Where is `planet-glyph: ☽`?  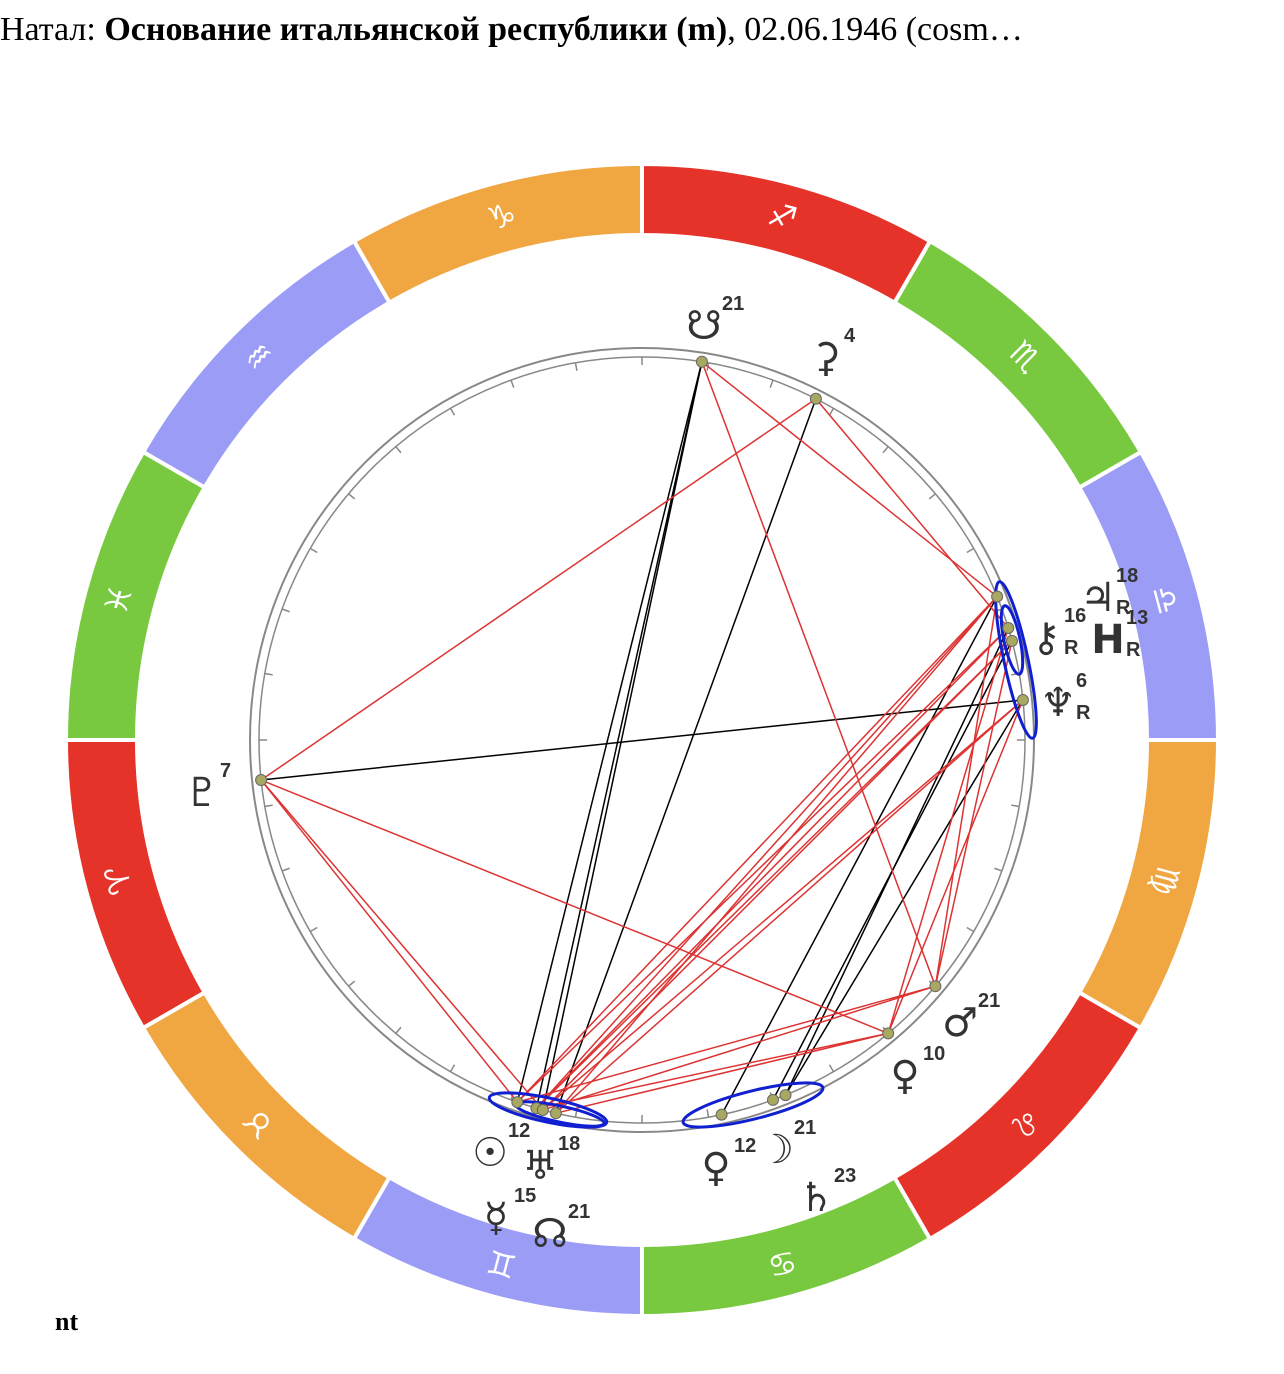
planet-glyph: ☽ is located at coordinates (776, 1150).